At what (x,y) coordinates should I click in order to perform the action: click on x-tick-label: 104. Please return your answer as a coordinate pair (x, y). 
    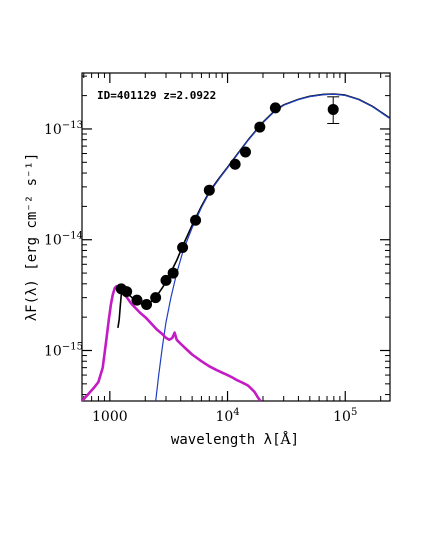
    Looking at the image, I should click on (227, 416).